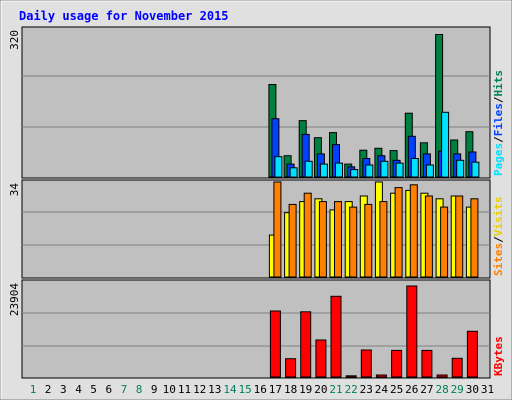 The height and width of the screenshot is (400, 512). Describe the element at coordinates (63, 389) in the screenshot. I see `x-tick-label: 3` at that location.